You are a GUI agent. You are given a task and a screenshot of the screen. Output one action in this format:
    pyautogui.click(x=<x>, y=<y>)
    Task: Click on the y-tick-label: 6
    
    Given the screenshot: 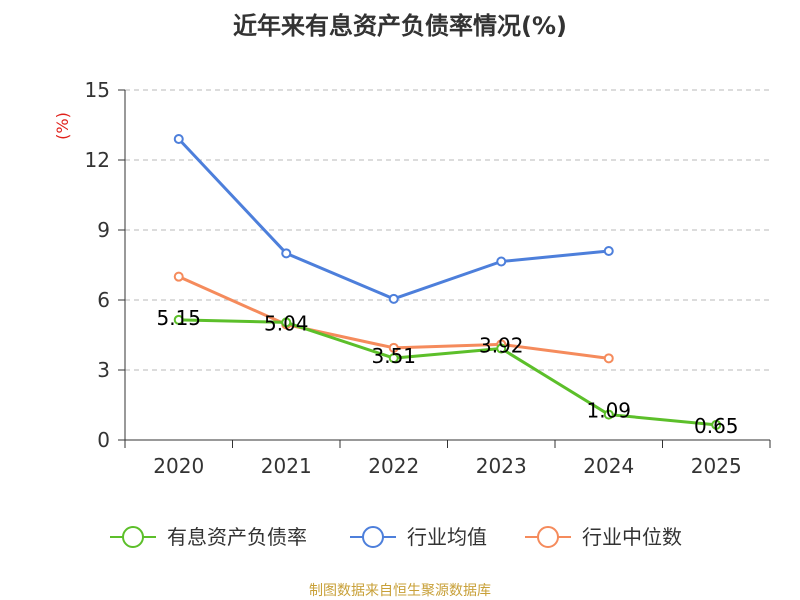 What is the action you would take?
    pyautogui.click(x=103, y=300)
    